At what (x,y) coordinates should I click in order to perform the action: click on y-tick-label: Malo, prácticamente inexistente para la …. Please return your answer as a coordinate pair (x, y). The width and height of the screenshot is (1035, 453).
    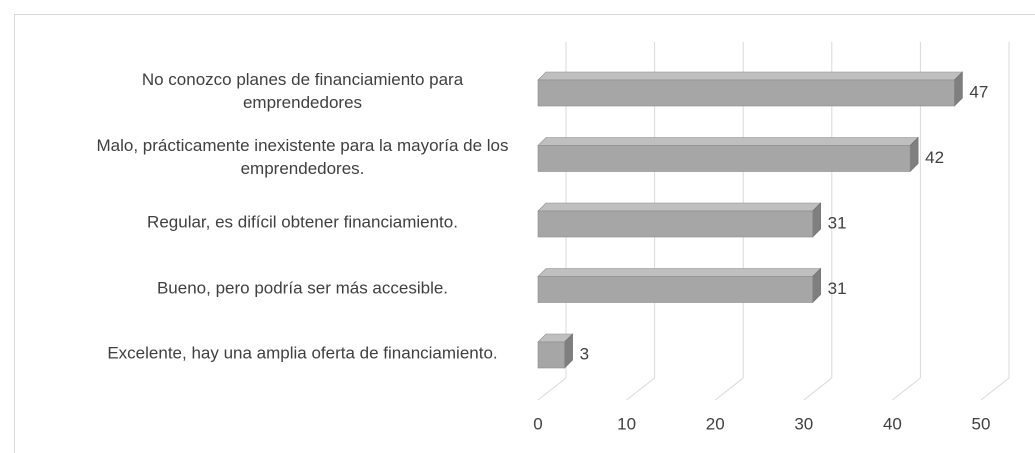
    Looking at the image, I should click on (302, 156).